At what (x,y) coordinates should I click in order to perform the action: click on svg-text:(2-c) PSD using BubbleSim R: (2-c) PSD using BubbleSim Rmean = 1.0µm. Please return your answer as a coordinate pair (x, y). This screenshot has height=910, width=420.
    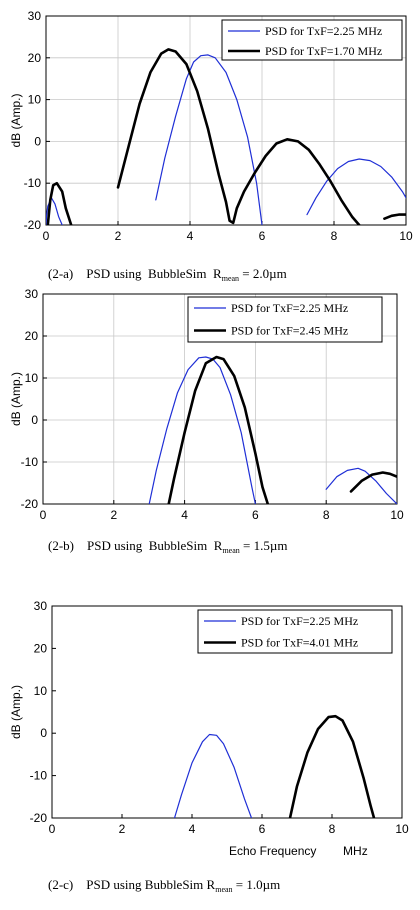
    Looking at the image, I should click on (164, 885).